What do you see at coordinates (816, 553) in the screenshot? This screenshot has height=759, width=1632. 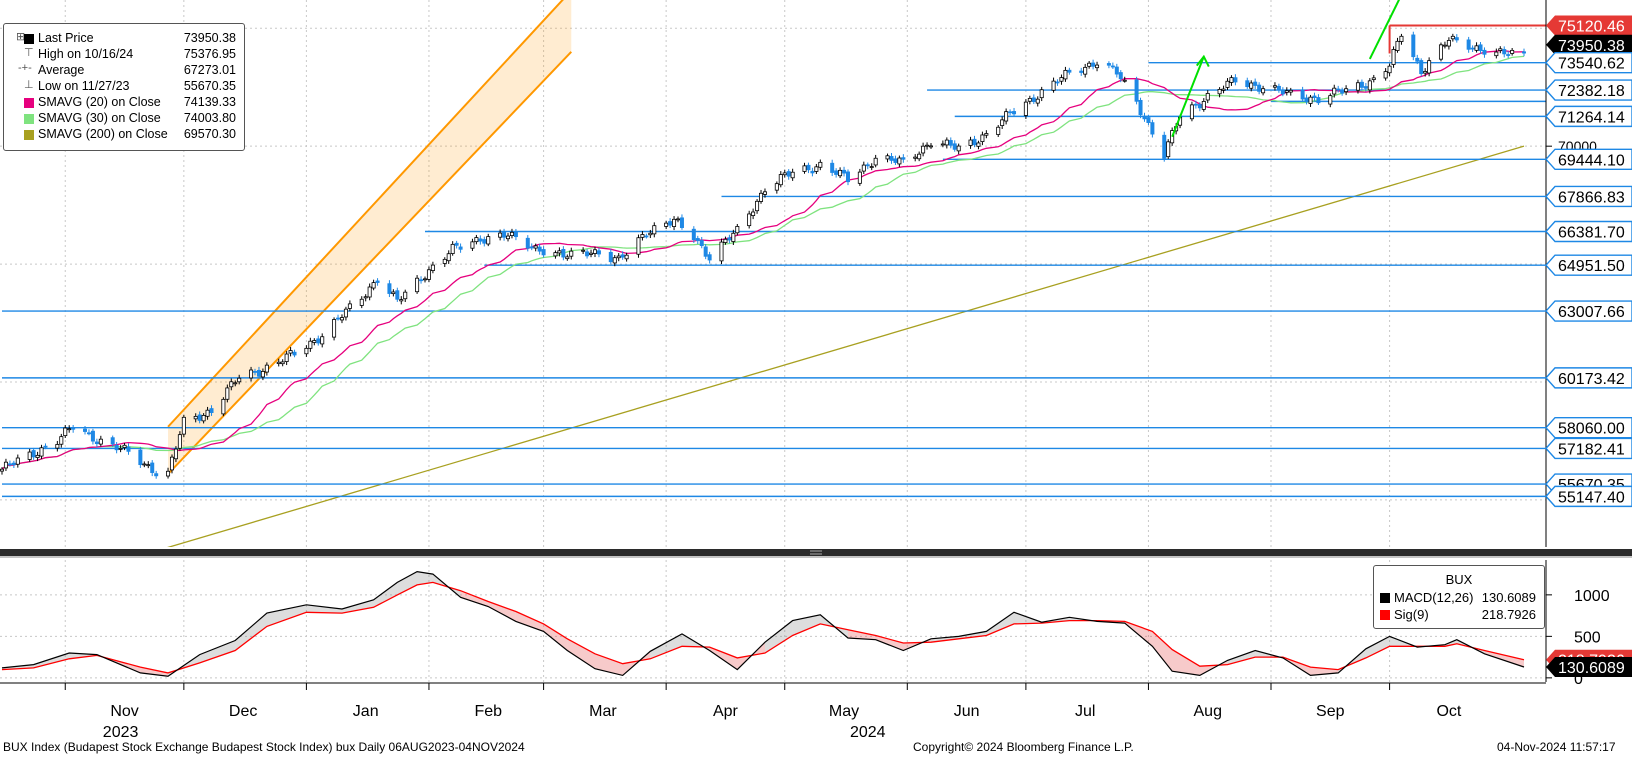 I see `panel-separator` at bounding box center [816, 553].